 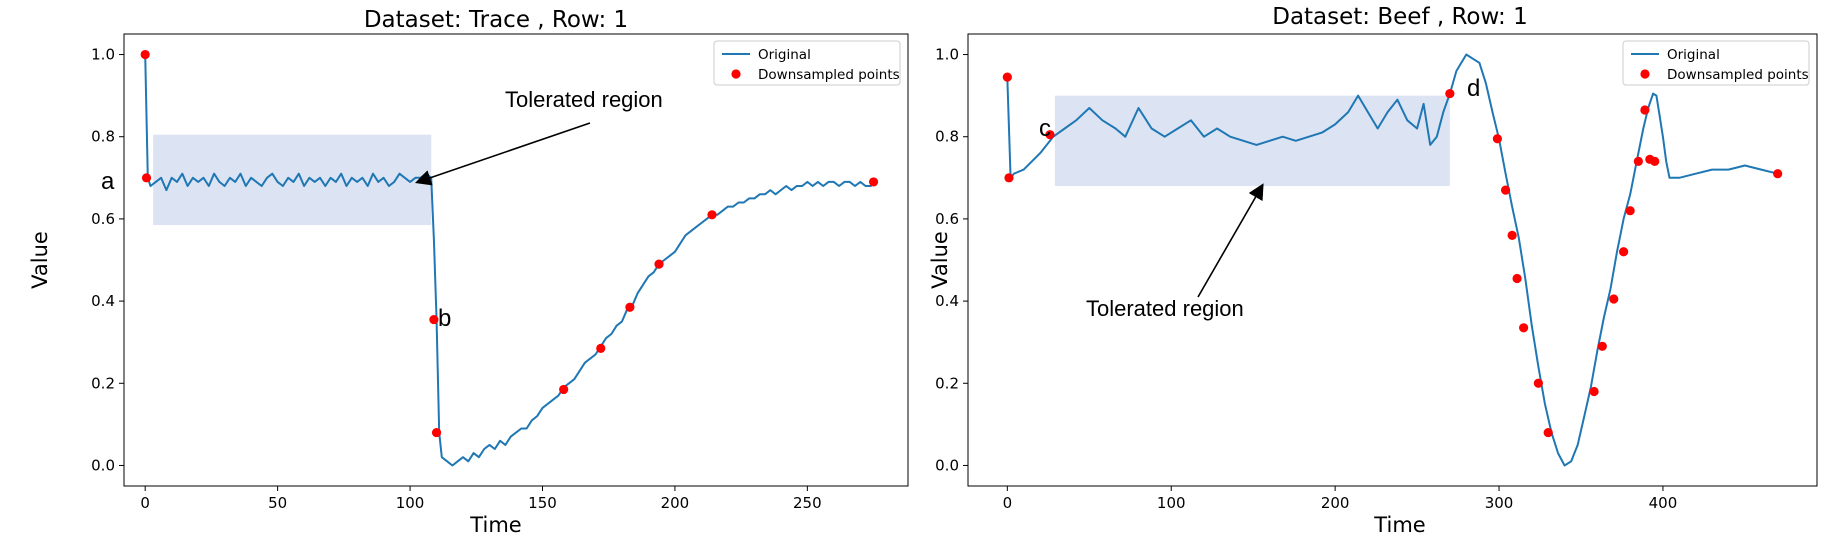 I want to click on chart-title: Dataset: Beef , Row: 1, so click(x=1400, y=17).